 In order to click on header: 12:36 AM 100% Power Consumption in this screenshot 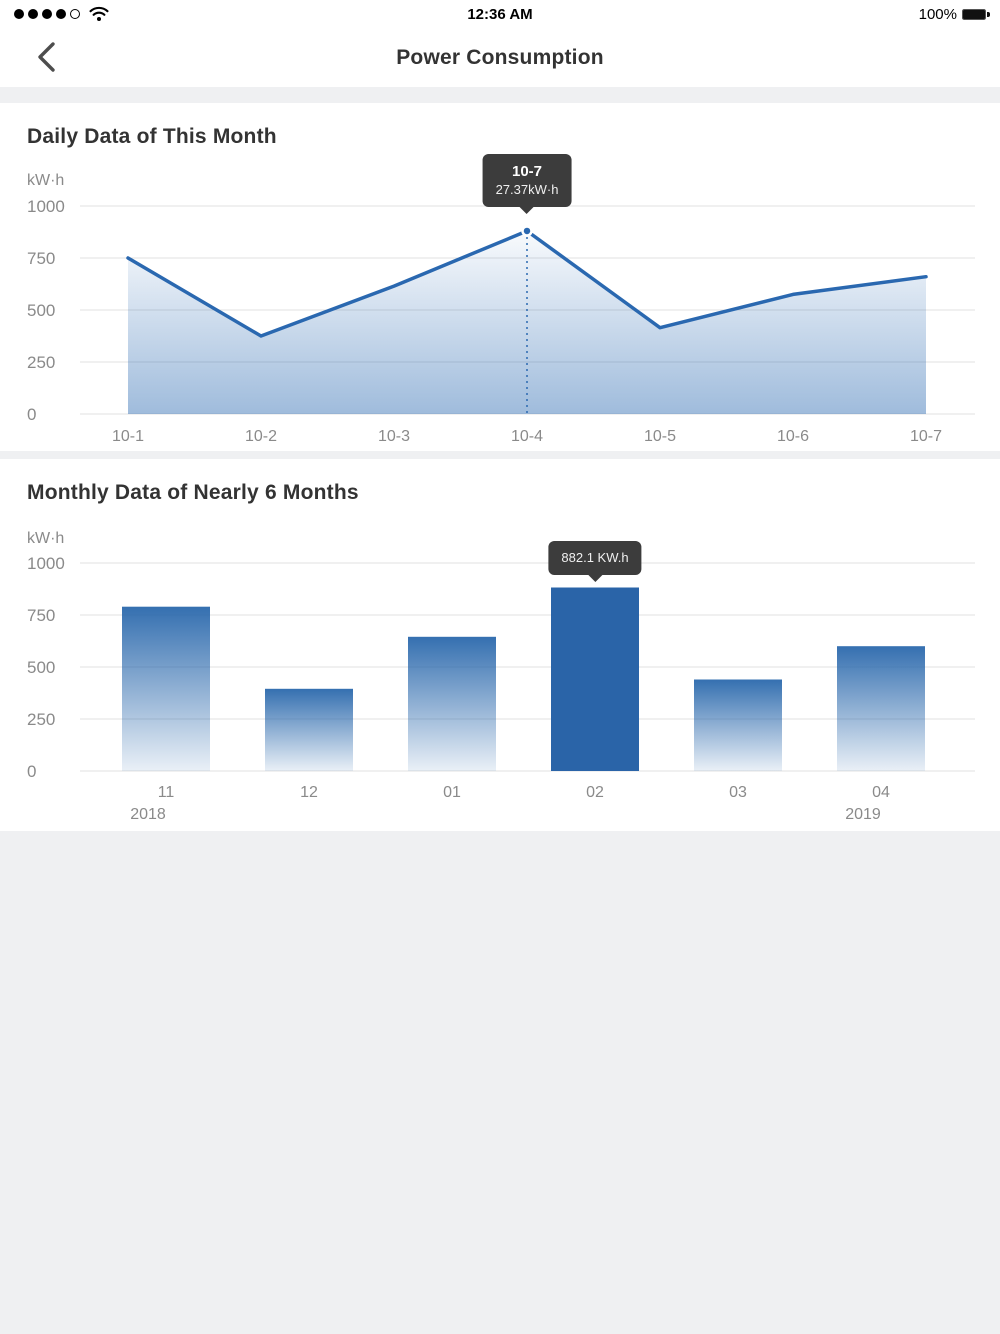, I will do `click(500, 43)`.